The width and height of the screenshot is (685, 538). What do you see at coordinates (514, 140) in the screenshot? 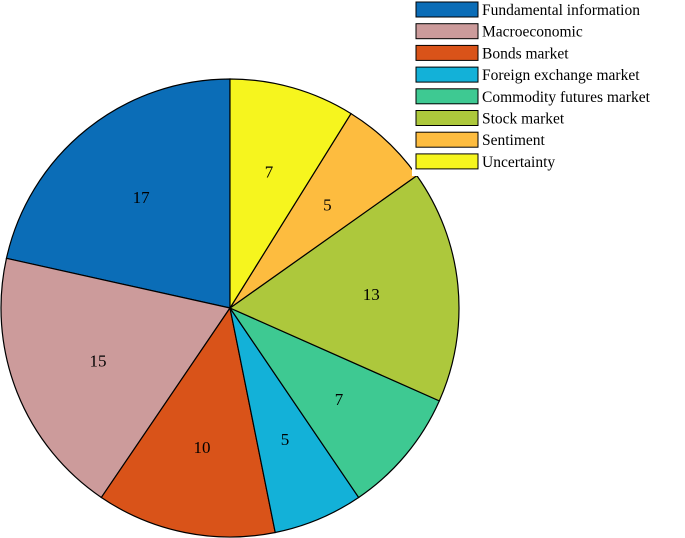
I see `legend-label: Sentiment` at bounding box center [514, 140].